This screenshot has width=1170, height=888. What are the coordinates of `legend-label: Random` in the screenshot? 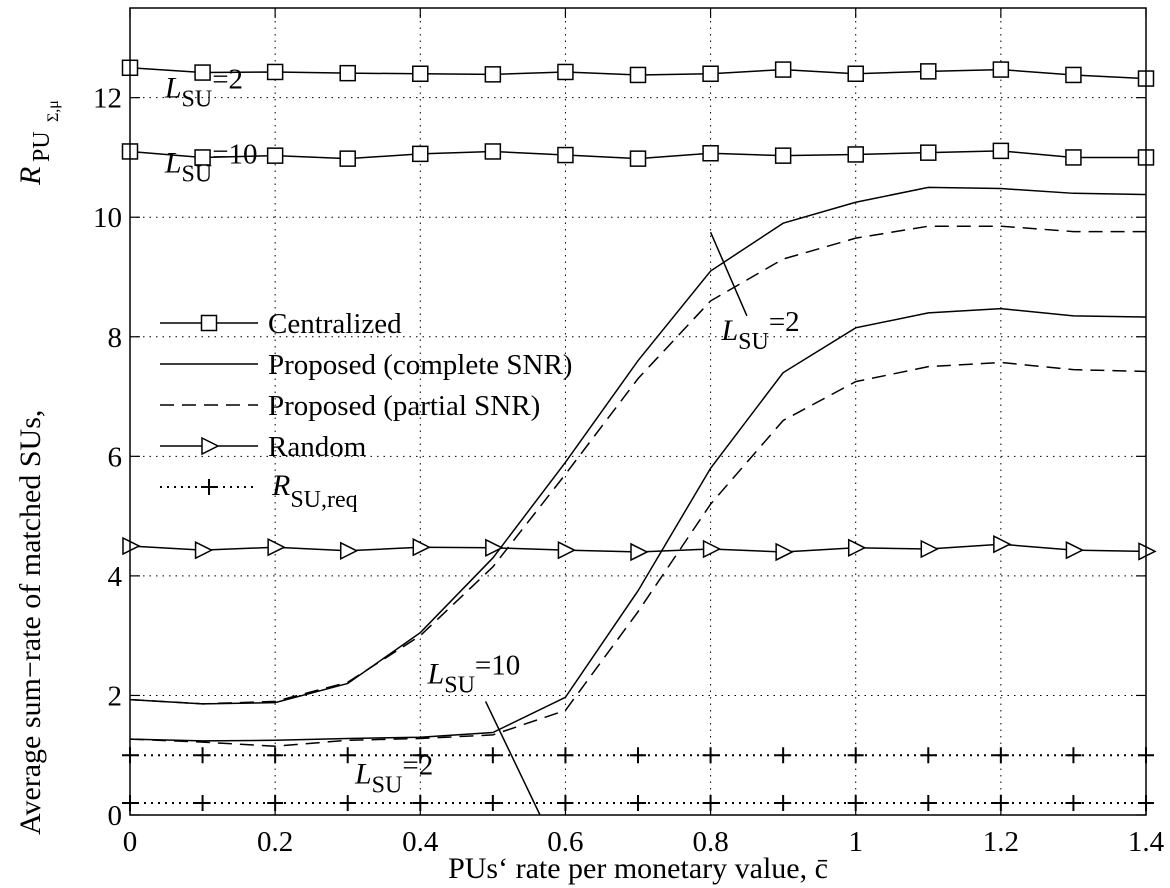 It's located at (317, 447).